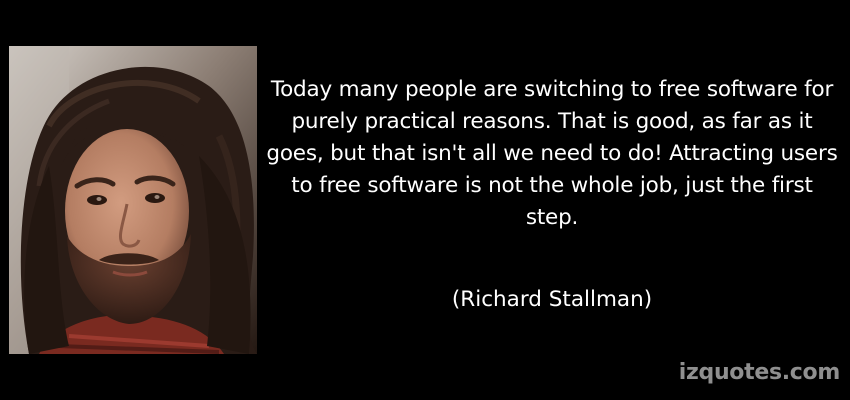 The image size is (850, 400). What do you see at coordinates (552, 299) in the screenshot?
I see `quote-author: (Richard Stallman)` at bounding box center [552, 299].